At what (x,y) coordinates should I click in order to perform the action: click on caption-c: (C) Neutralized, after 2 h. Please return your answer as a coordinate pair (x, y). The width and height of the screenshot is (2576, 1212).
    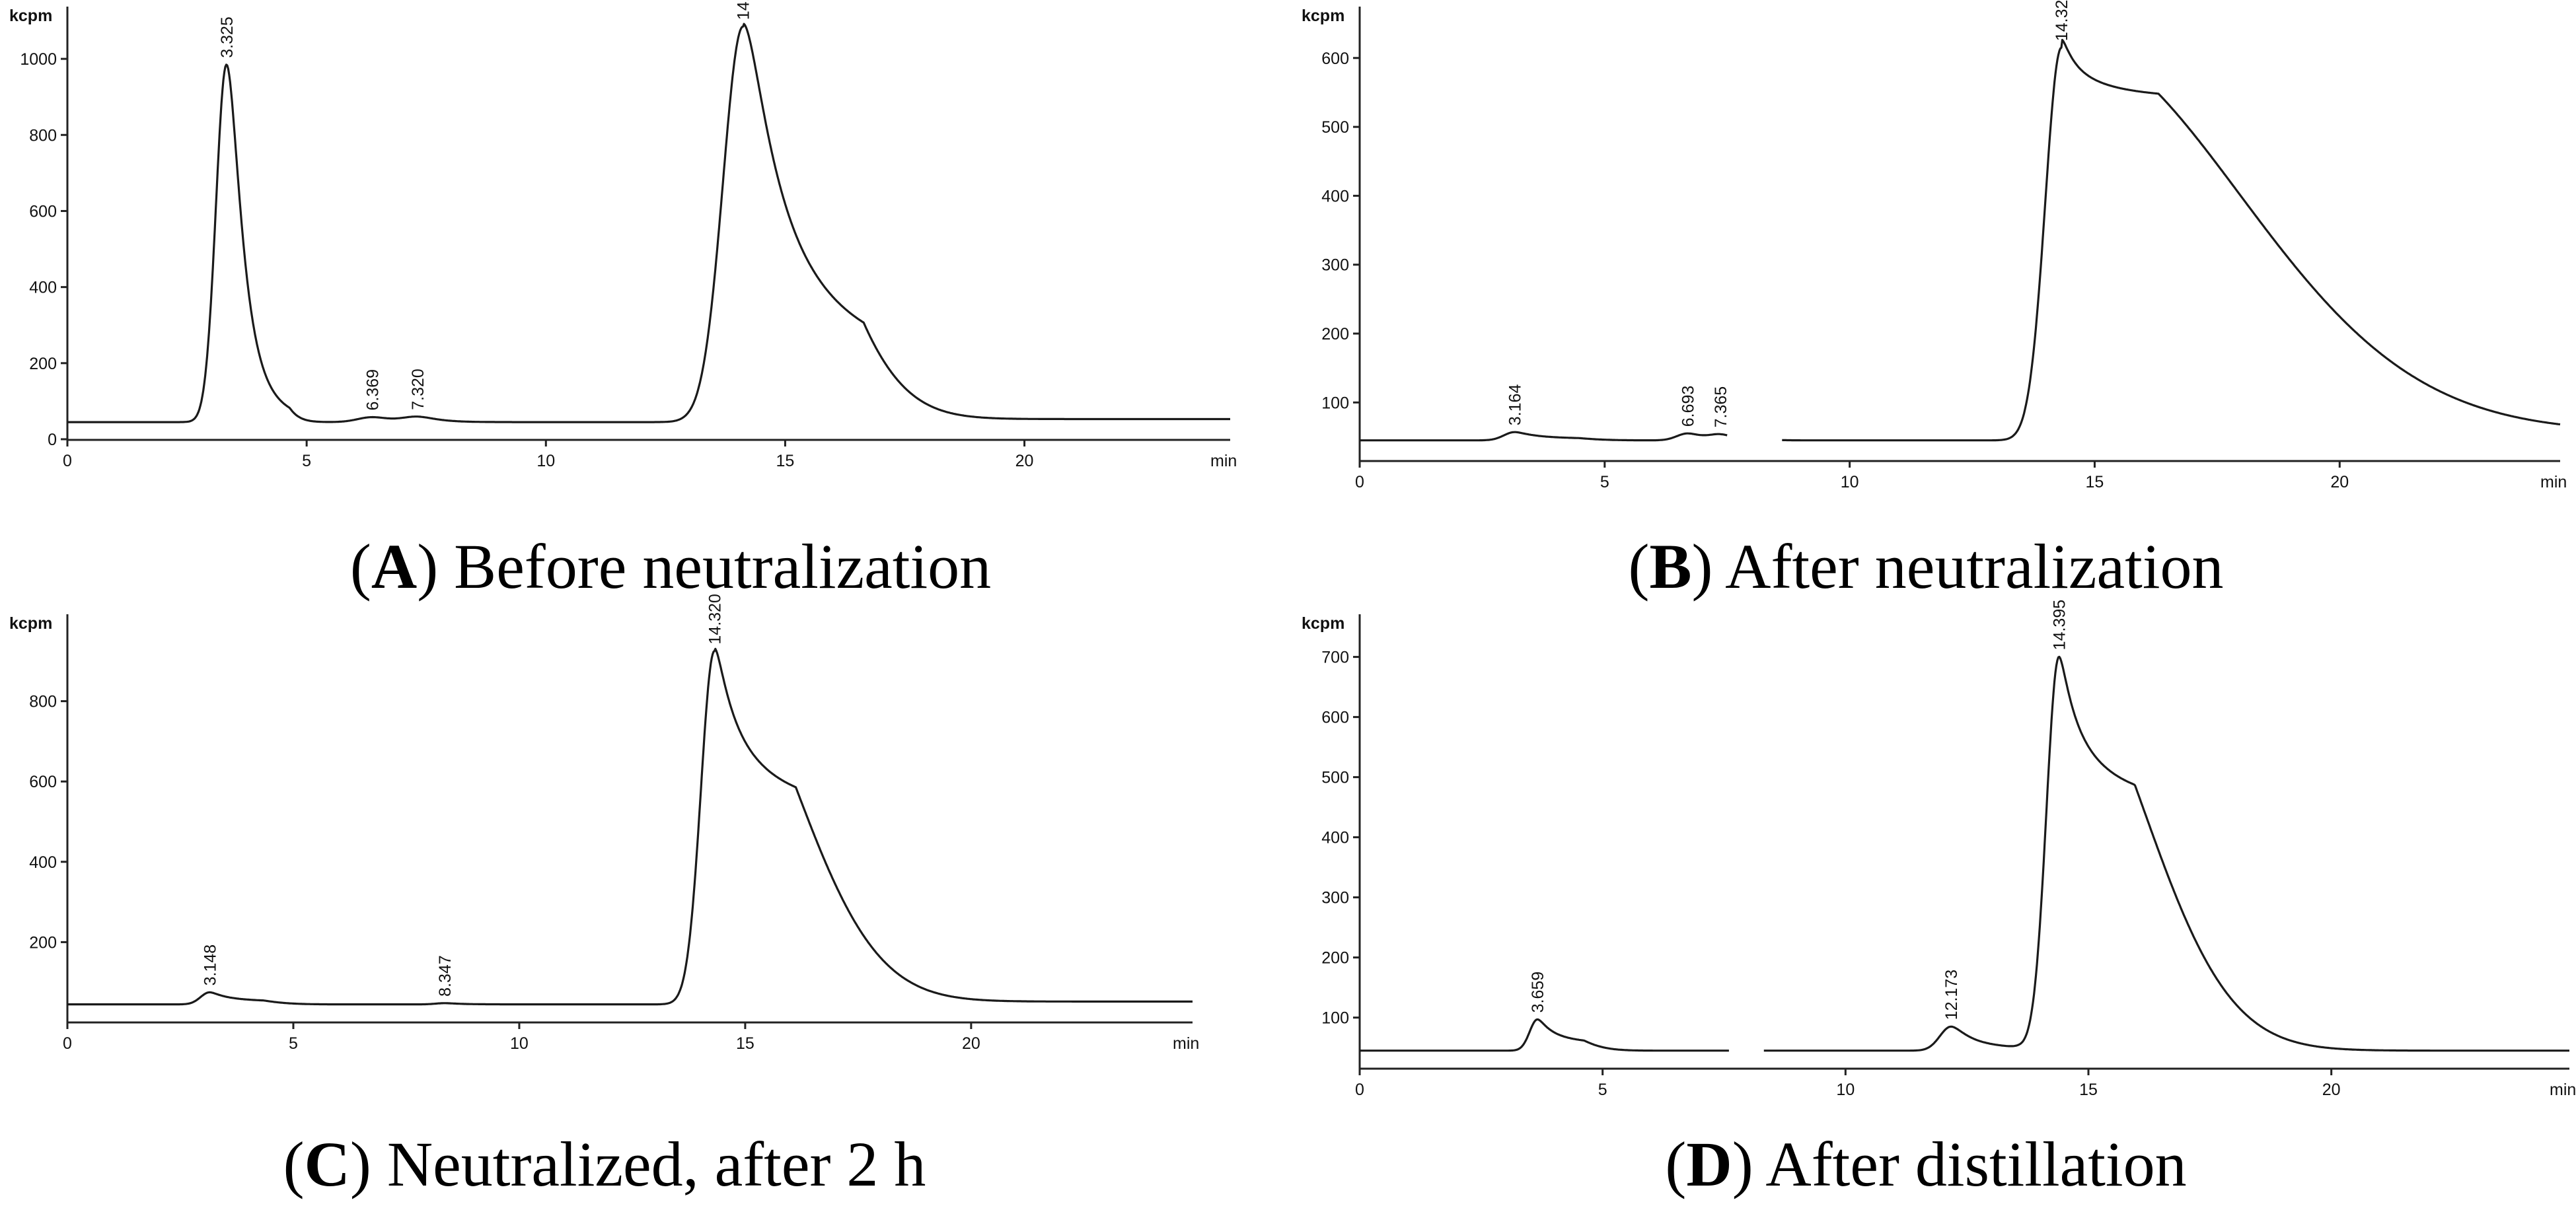
    Looking at the image, I should click on (604, 1164).